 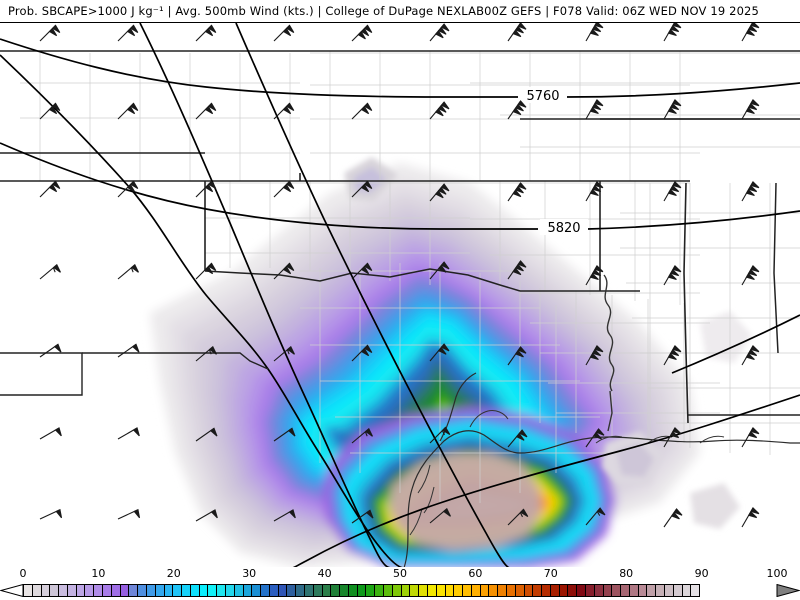 What do you see at coordinates (553, 161) in the screenshot?
I see `contour-label-group: 5760 5820` at bounding box center [553, 161].